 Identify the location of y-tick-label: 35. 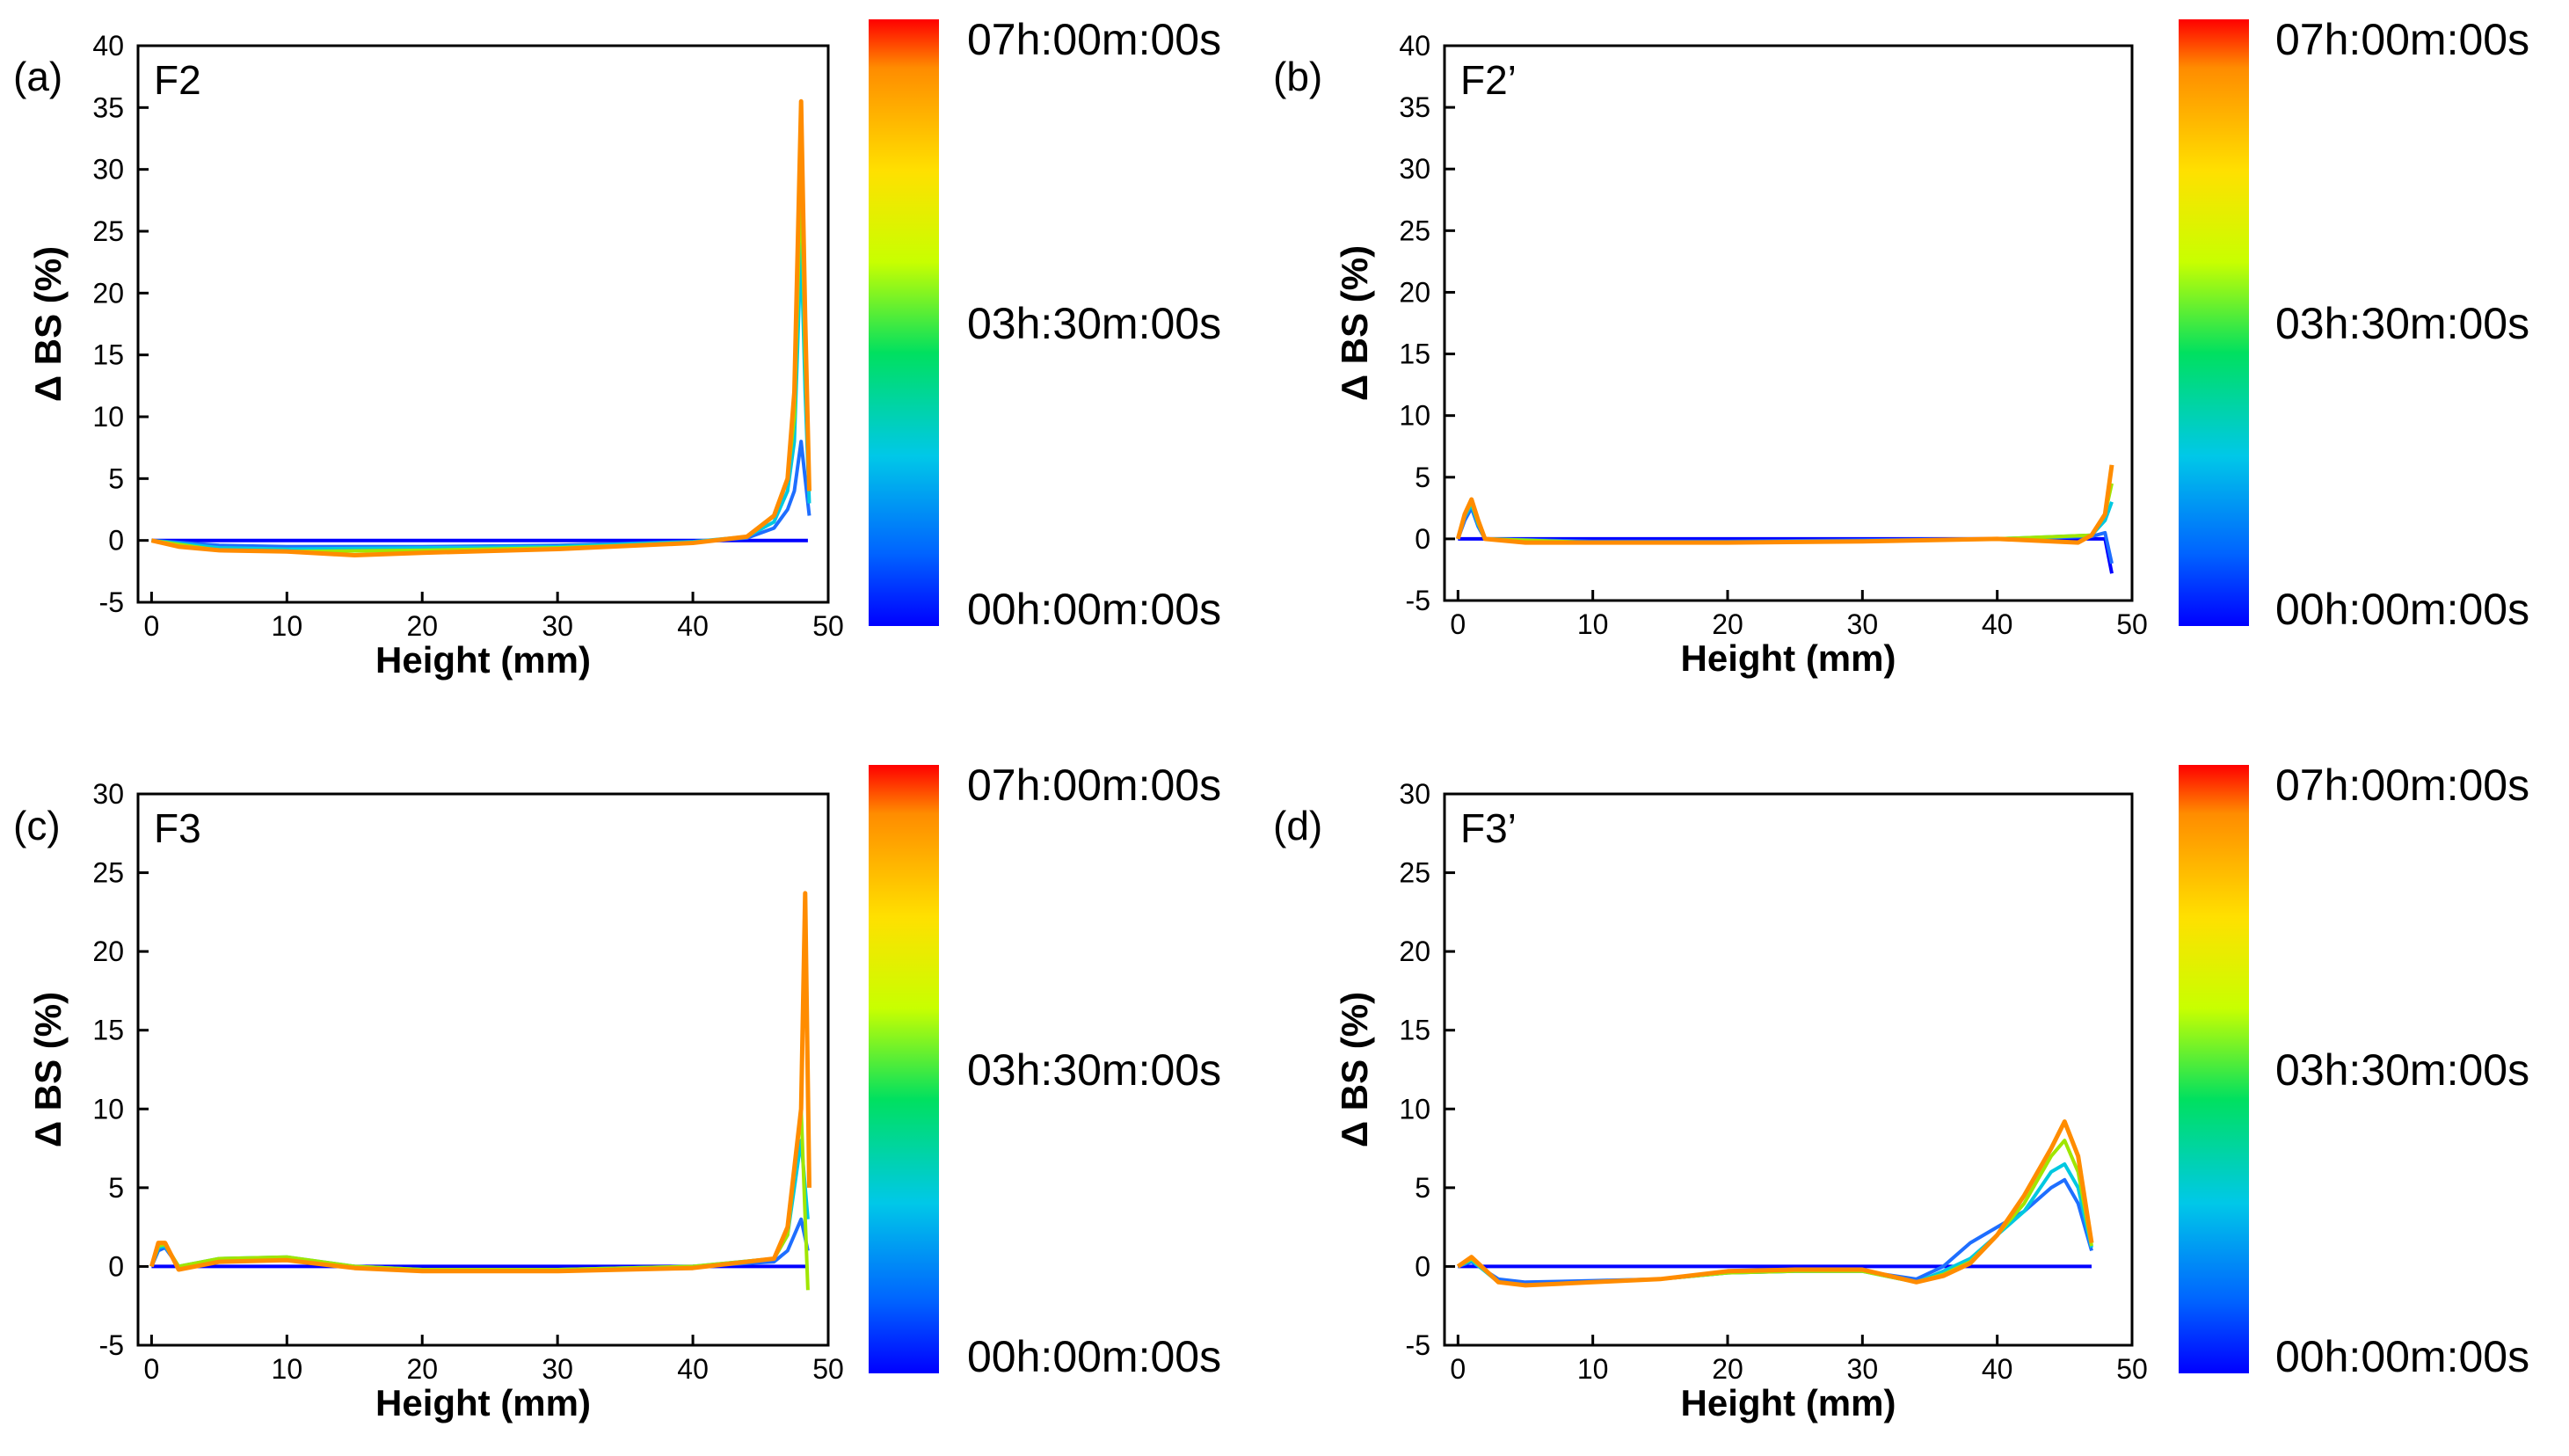
(1415, 107).